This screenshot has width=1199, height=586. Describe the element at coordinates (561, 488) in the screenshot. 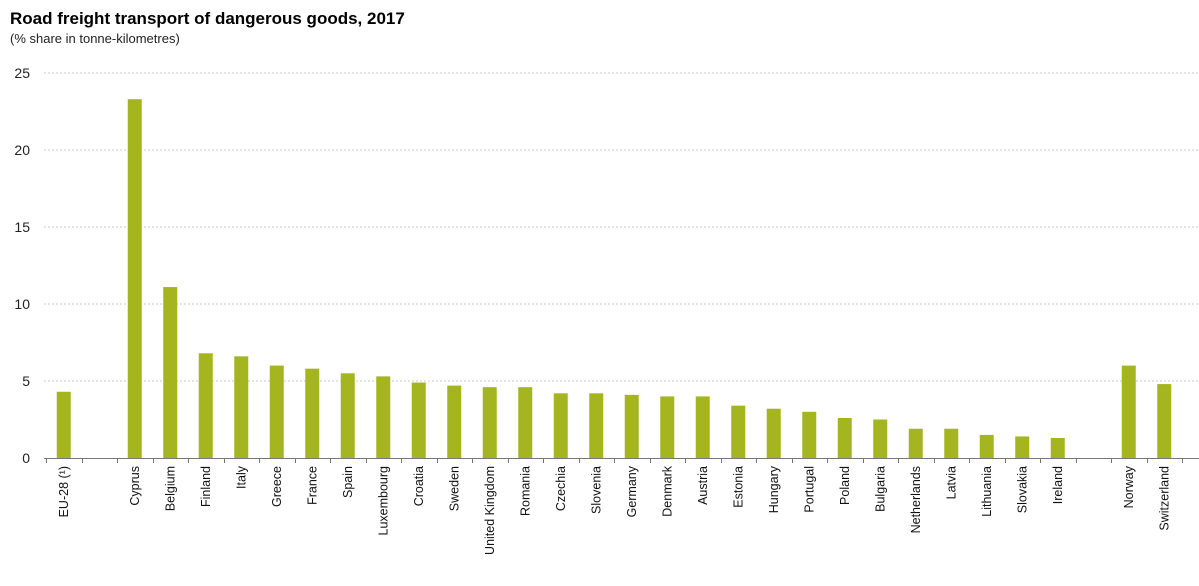

I see `x-tick-label: Czechia` at that location.